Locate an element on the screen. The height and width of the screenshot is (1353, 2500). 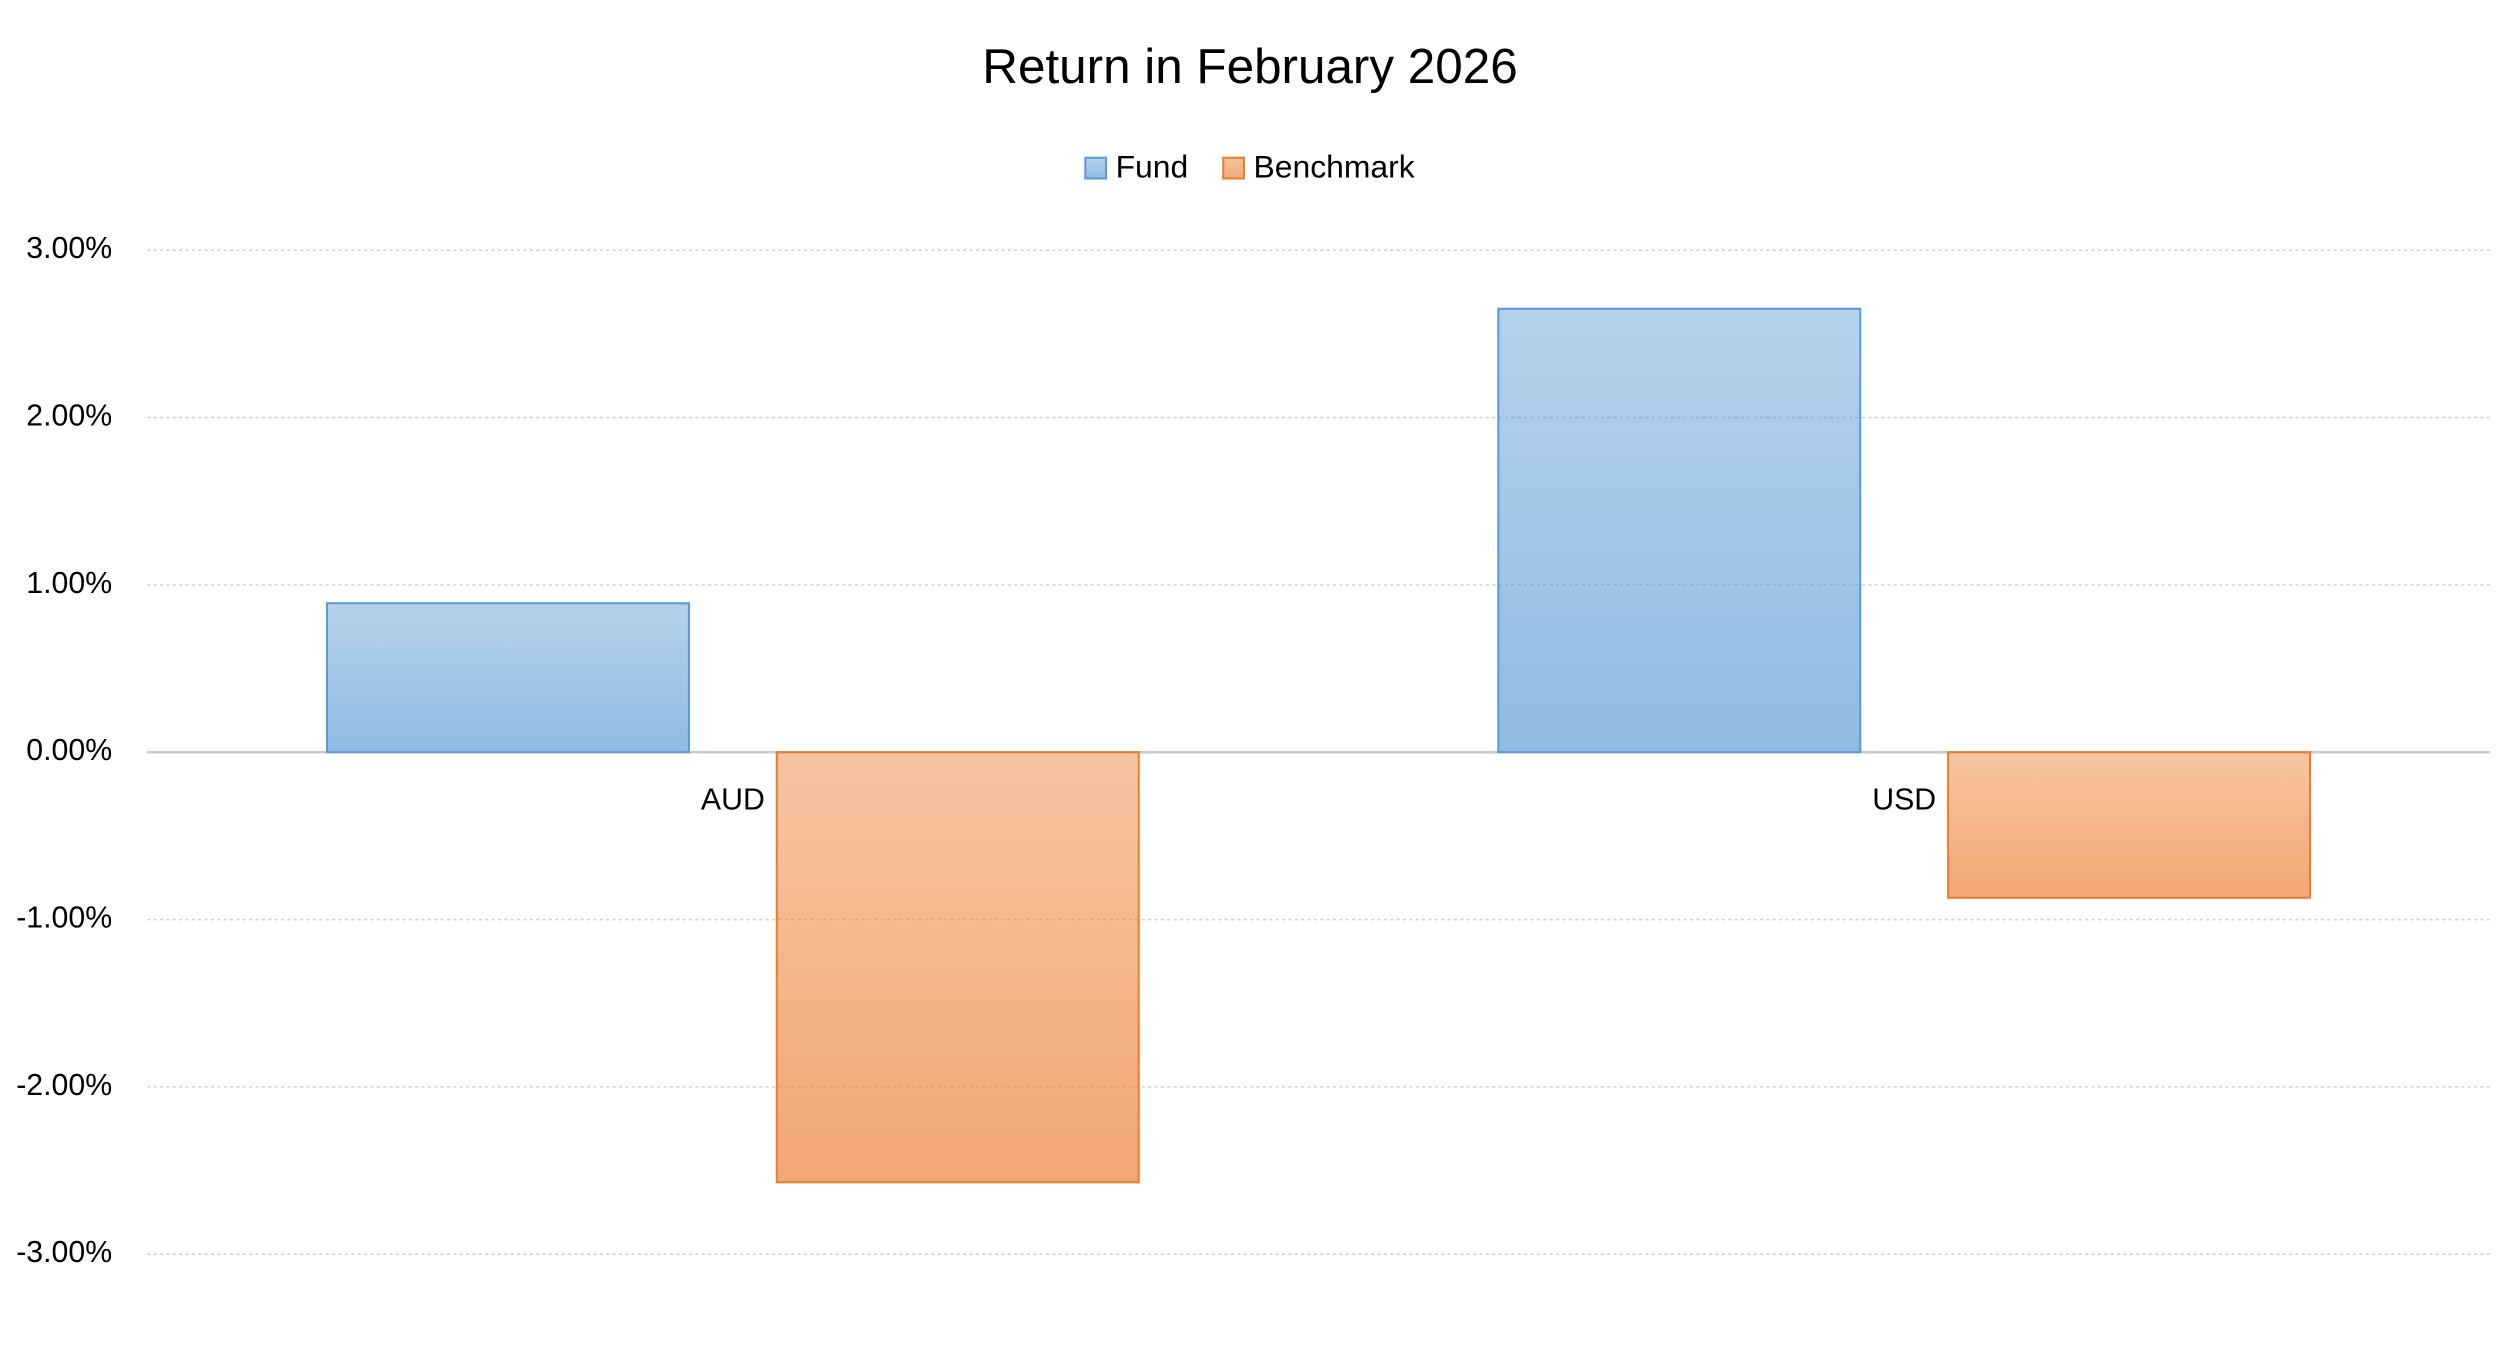
y-tick-label: -2.00% is located at coordinates (64, 1085).